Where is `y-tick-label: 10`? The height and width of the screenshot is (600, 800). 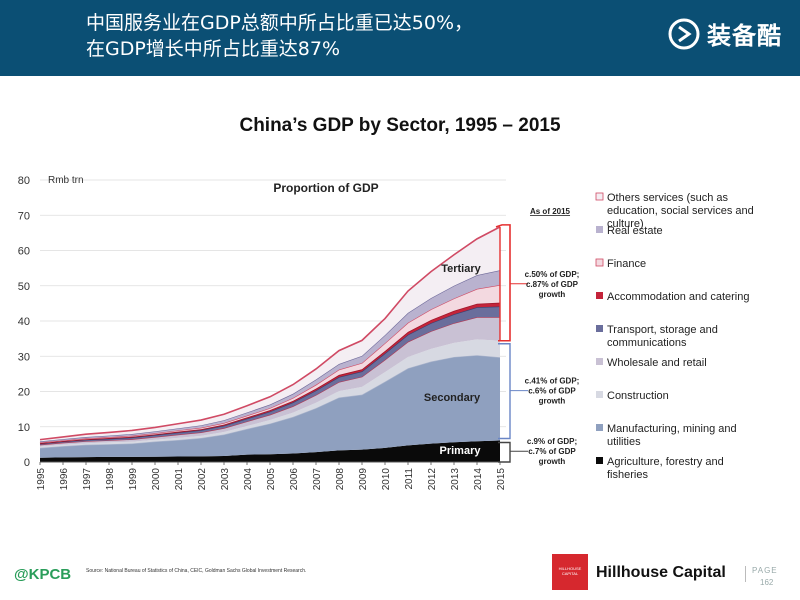 y-tick-label: 10 is located at coordinates (24, 428).